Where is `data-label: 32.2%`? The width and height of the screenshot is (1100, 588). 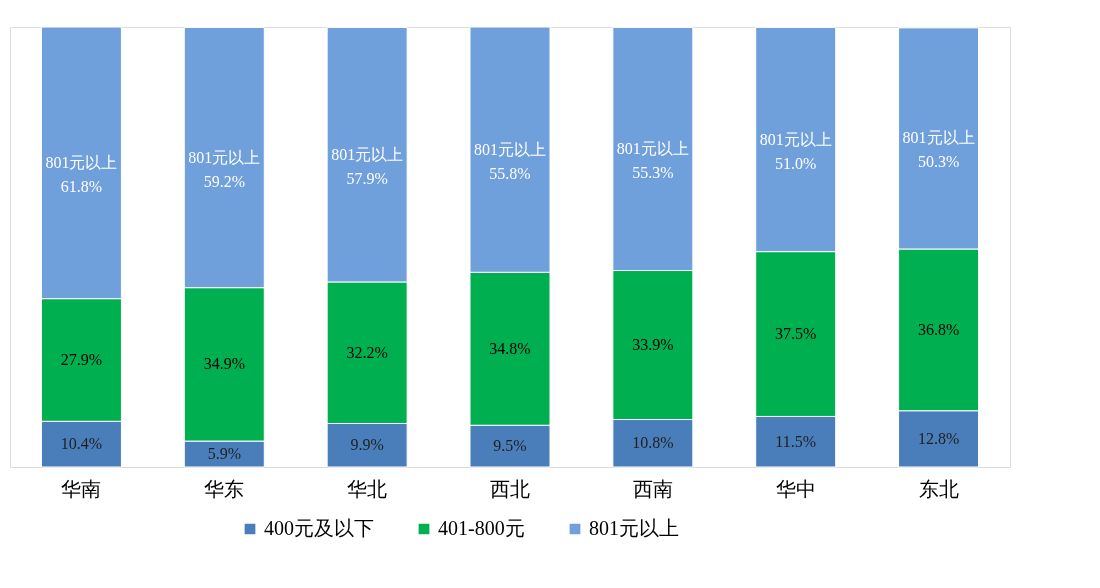
data-label: 32.2% is located at coordinates (367, 352).